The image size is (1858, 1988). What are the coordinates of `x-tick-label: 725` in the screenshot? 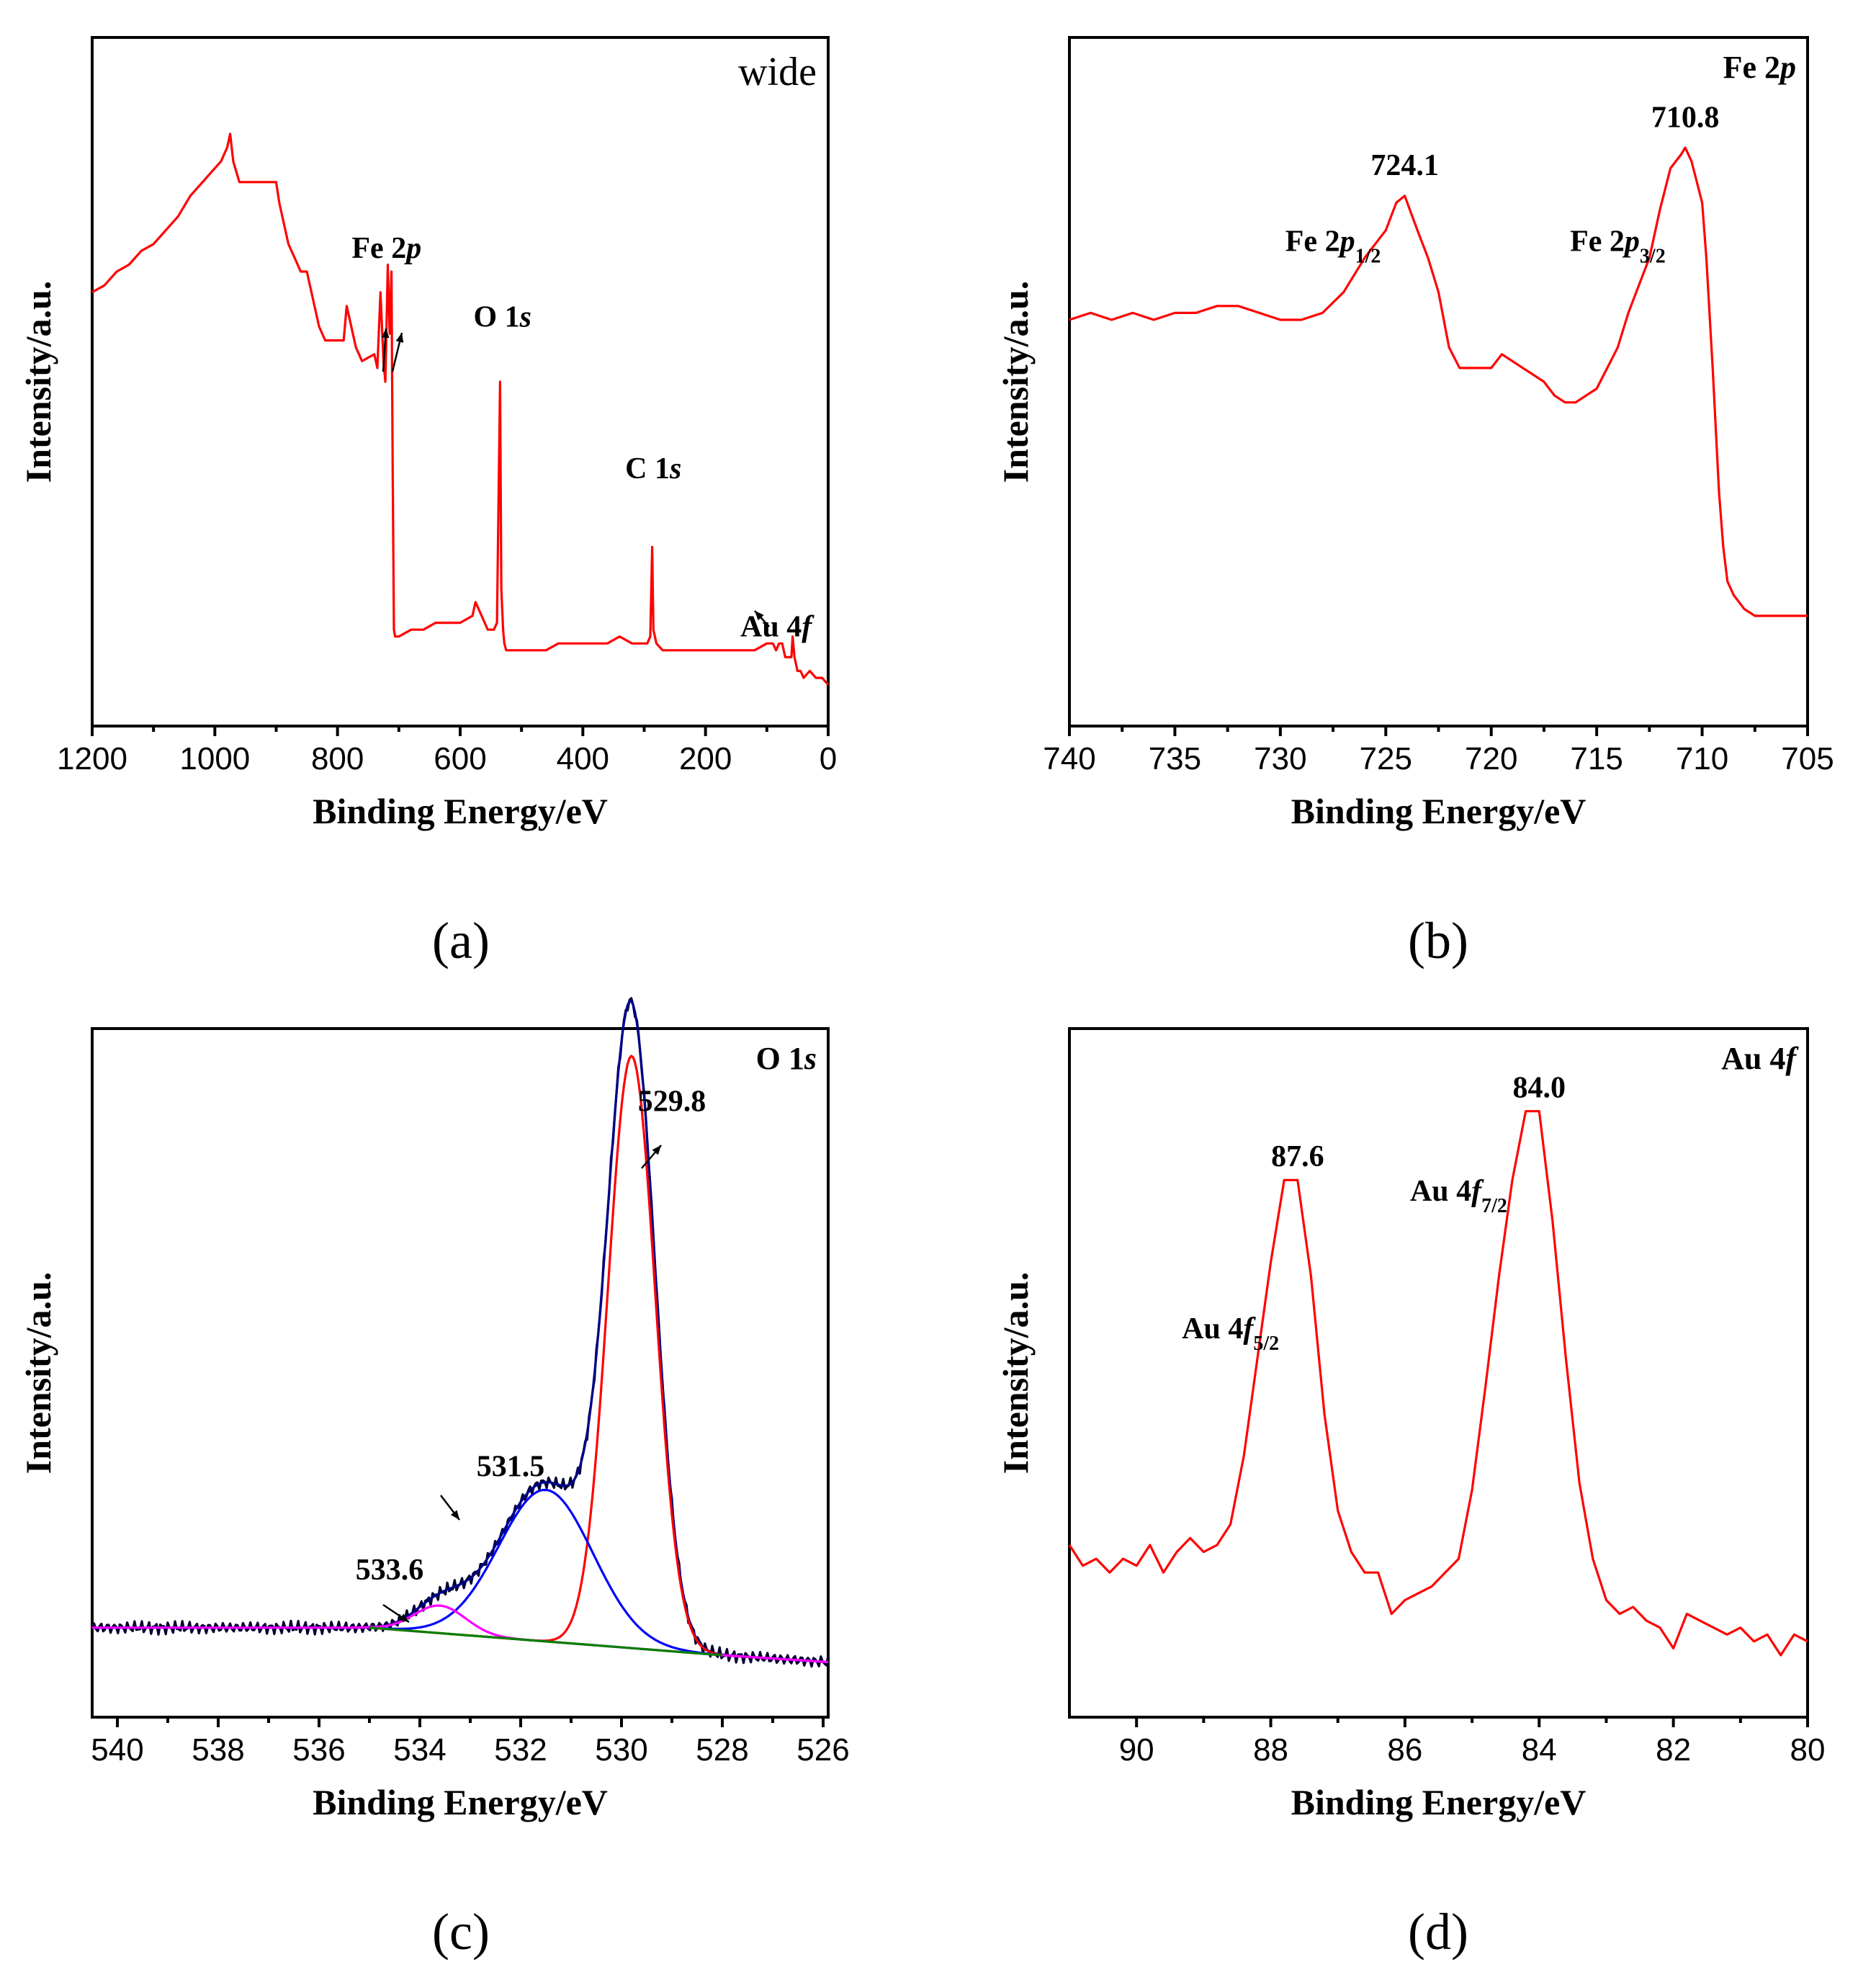 It's located at (1386, 759).